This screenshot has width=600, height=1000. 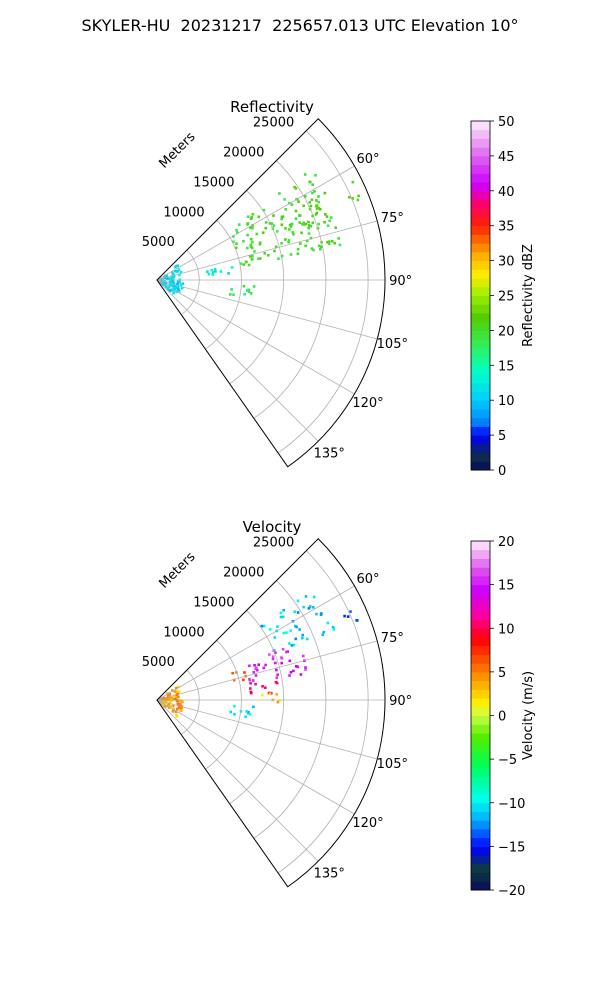 What do you see at coordinates (190, 702) in the screenshot?
I see `v-range-gridline` at bounding box center [190, 702].